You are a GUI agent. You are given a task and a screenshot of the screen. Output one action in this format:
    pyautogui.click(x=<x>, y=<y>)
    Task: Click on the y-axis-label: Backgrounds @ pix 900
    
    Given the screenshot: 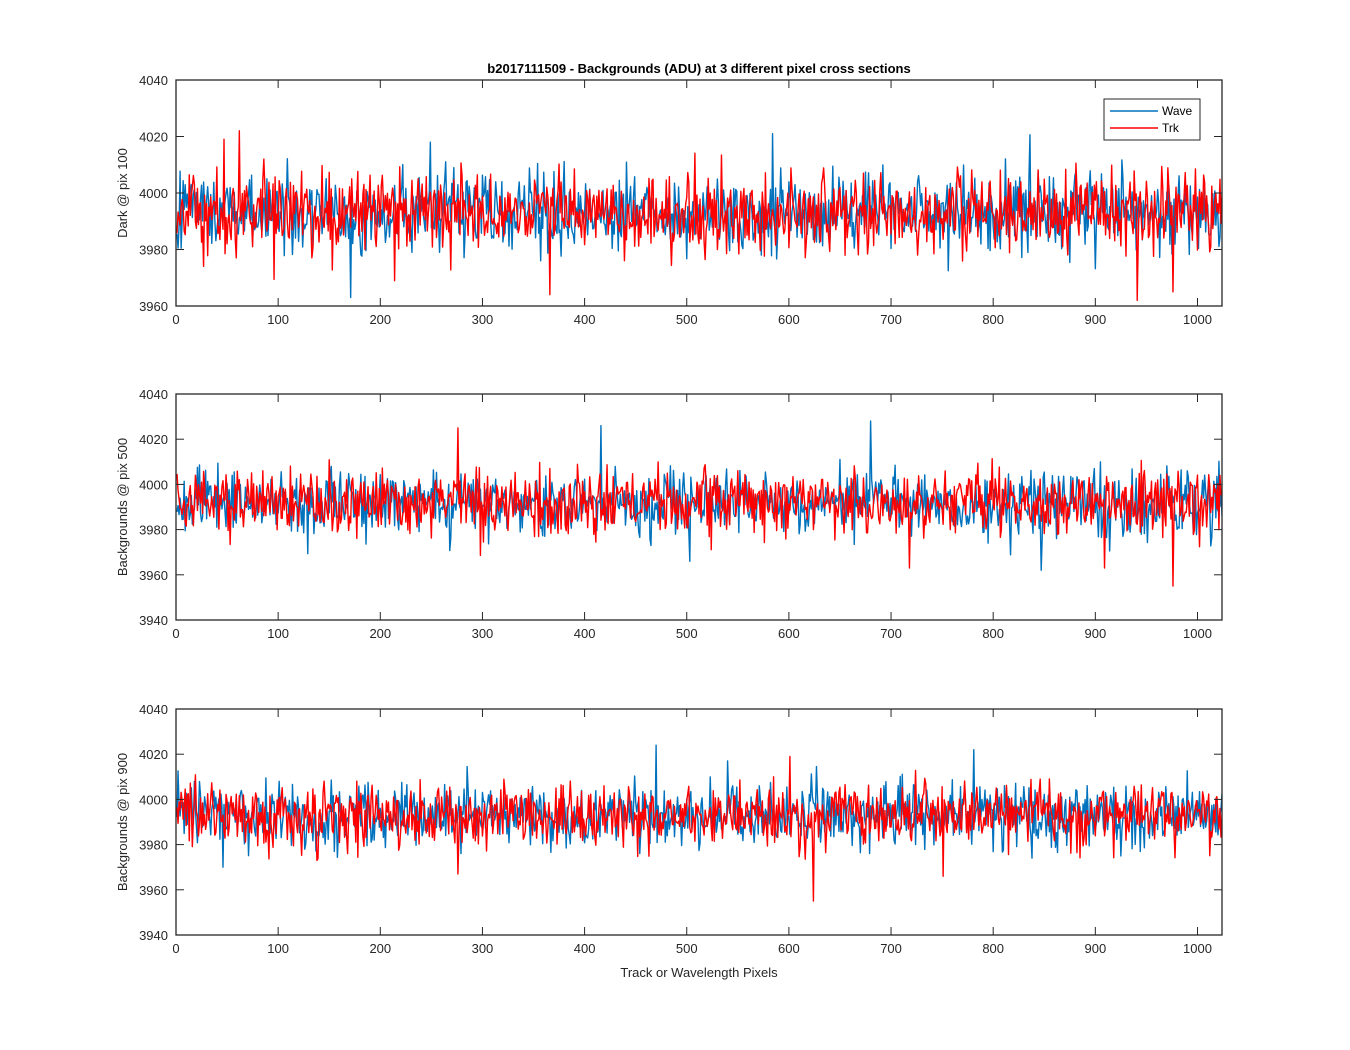 What is the action you would take?
    pyautogui.click(x=122, y=822)
    